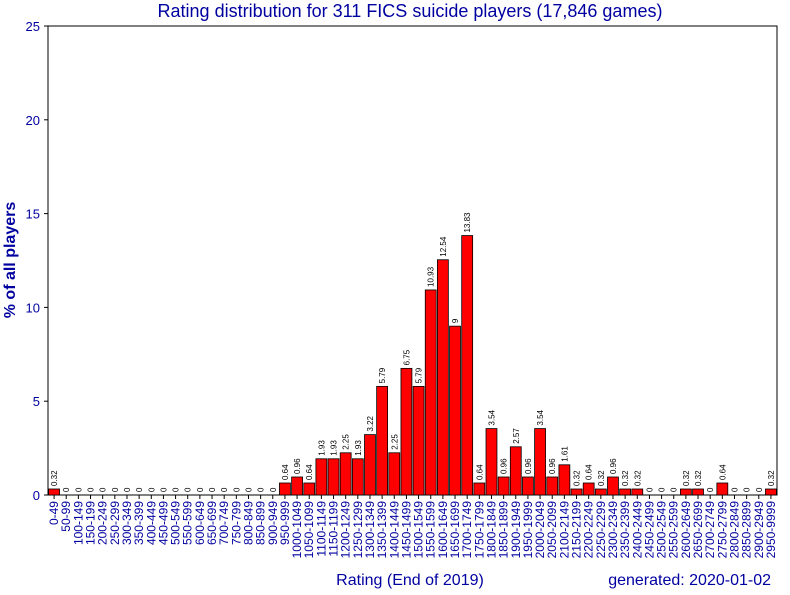 The width and height of the screenshot is (790, 595). I want to click on x-tick-label: 1950-1999, so click(528, 530).